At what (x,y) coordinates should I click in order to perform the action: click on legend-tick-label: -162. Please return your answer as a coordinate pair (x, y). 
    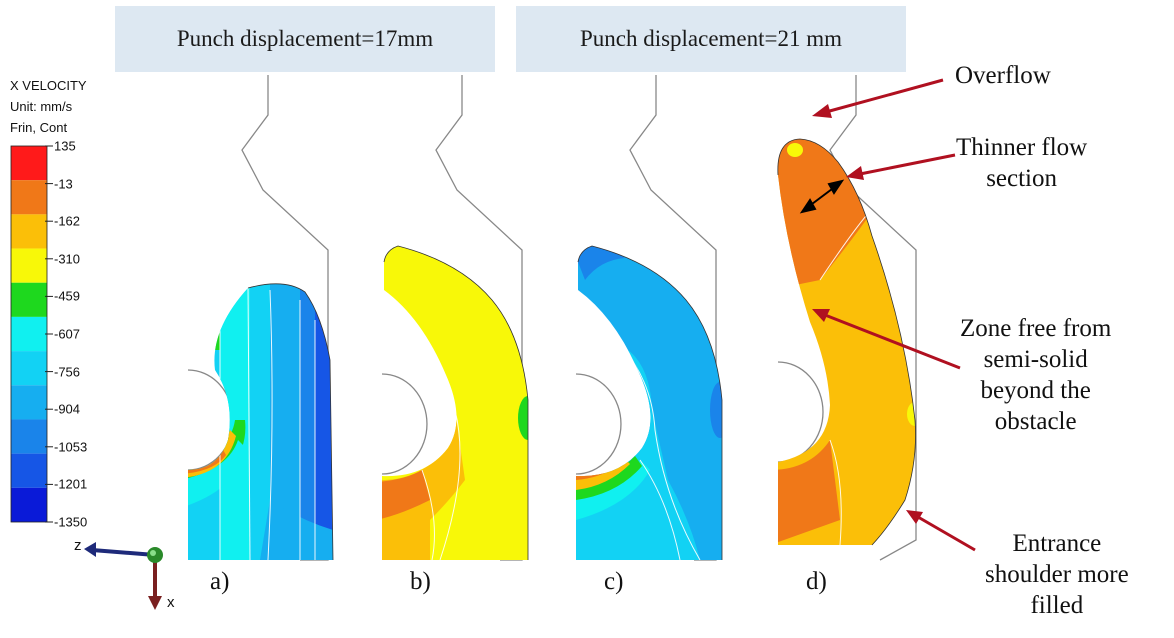
    Looking at the image, I should click on (67, 221).